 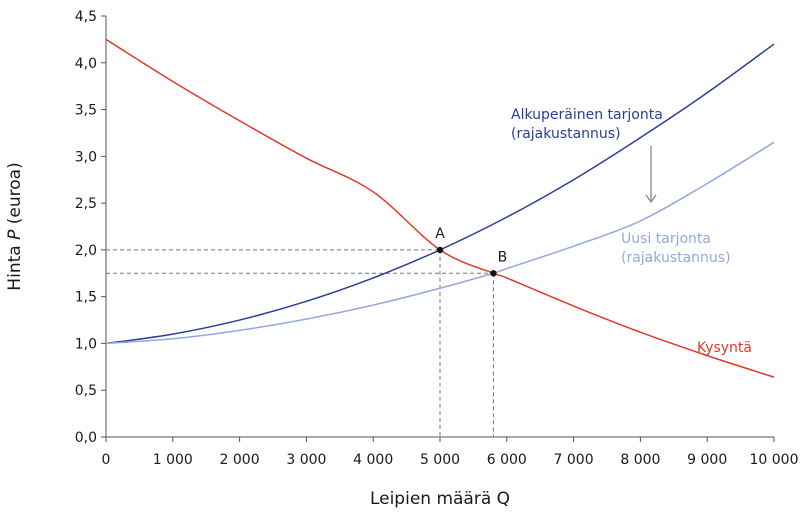 What do you see at coordinates (86, 204) in the screenshot?
I see `y-tick-label: 2,5` at bounding box center [86, 204].